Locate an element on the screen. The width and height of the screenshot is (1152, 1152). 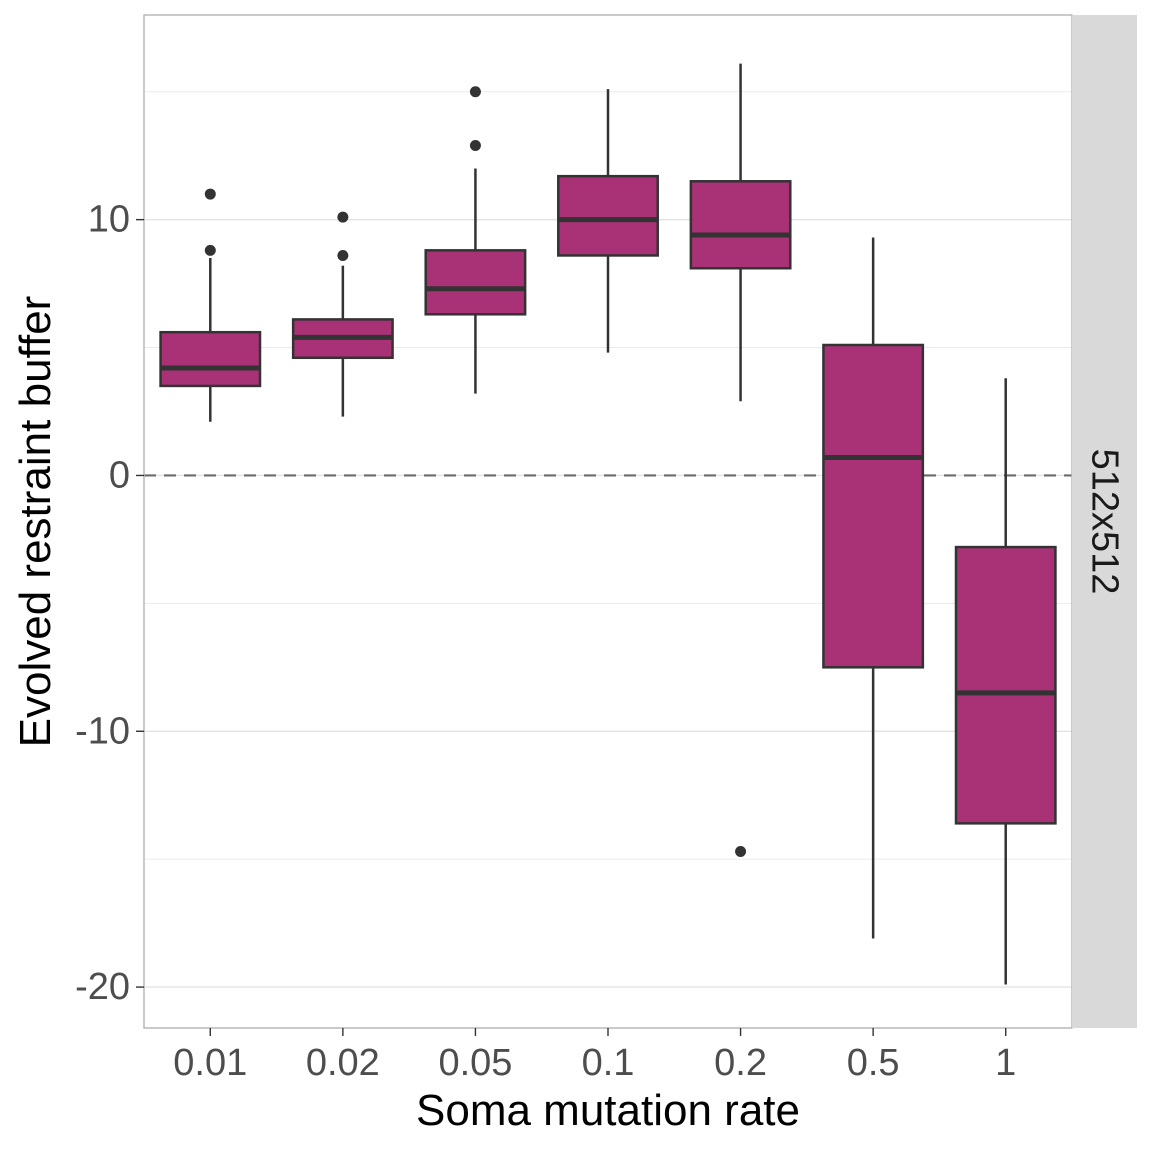
x-tick-label: 0.05 is located at coordinates (475, 1063).